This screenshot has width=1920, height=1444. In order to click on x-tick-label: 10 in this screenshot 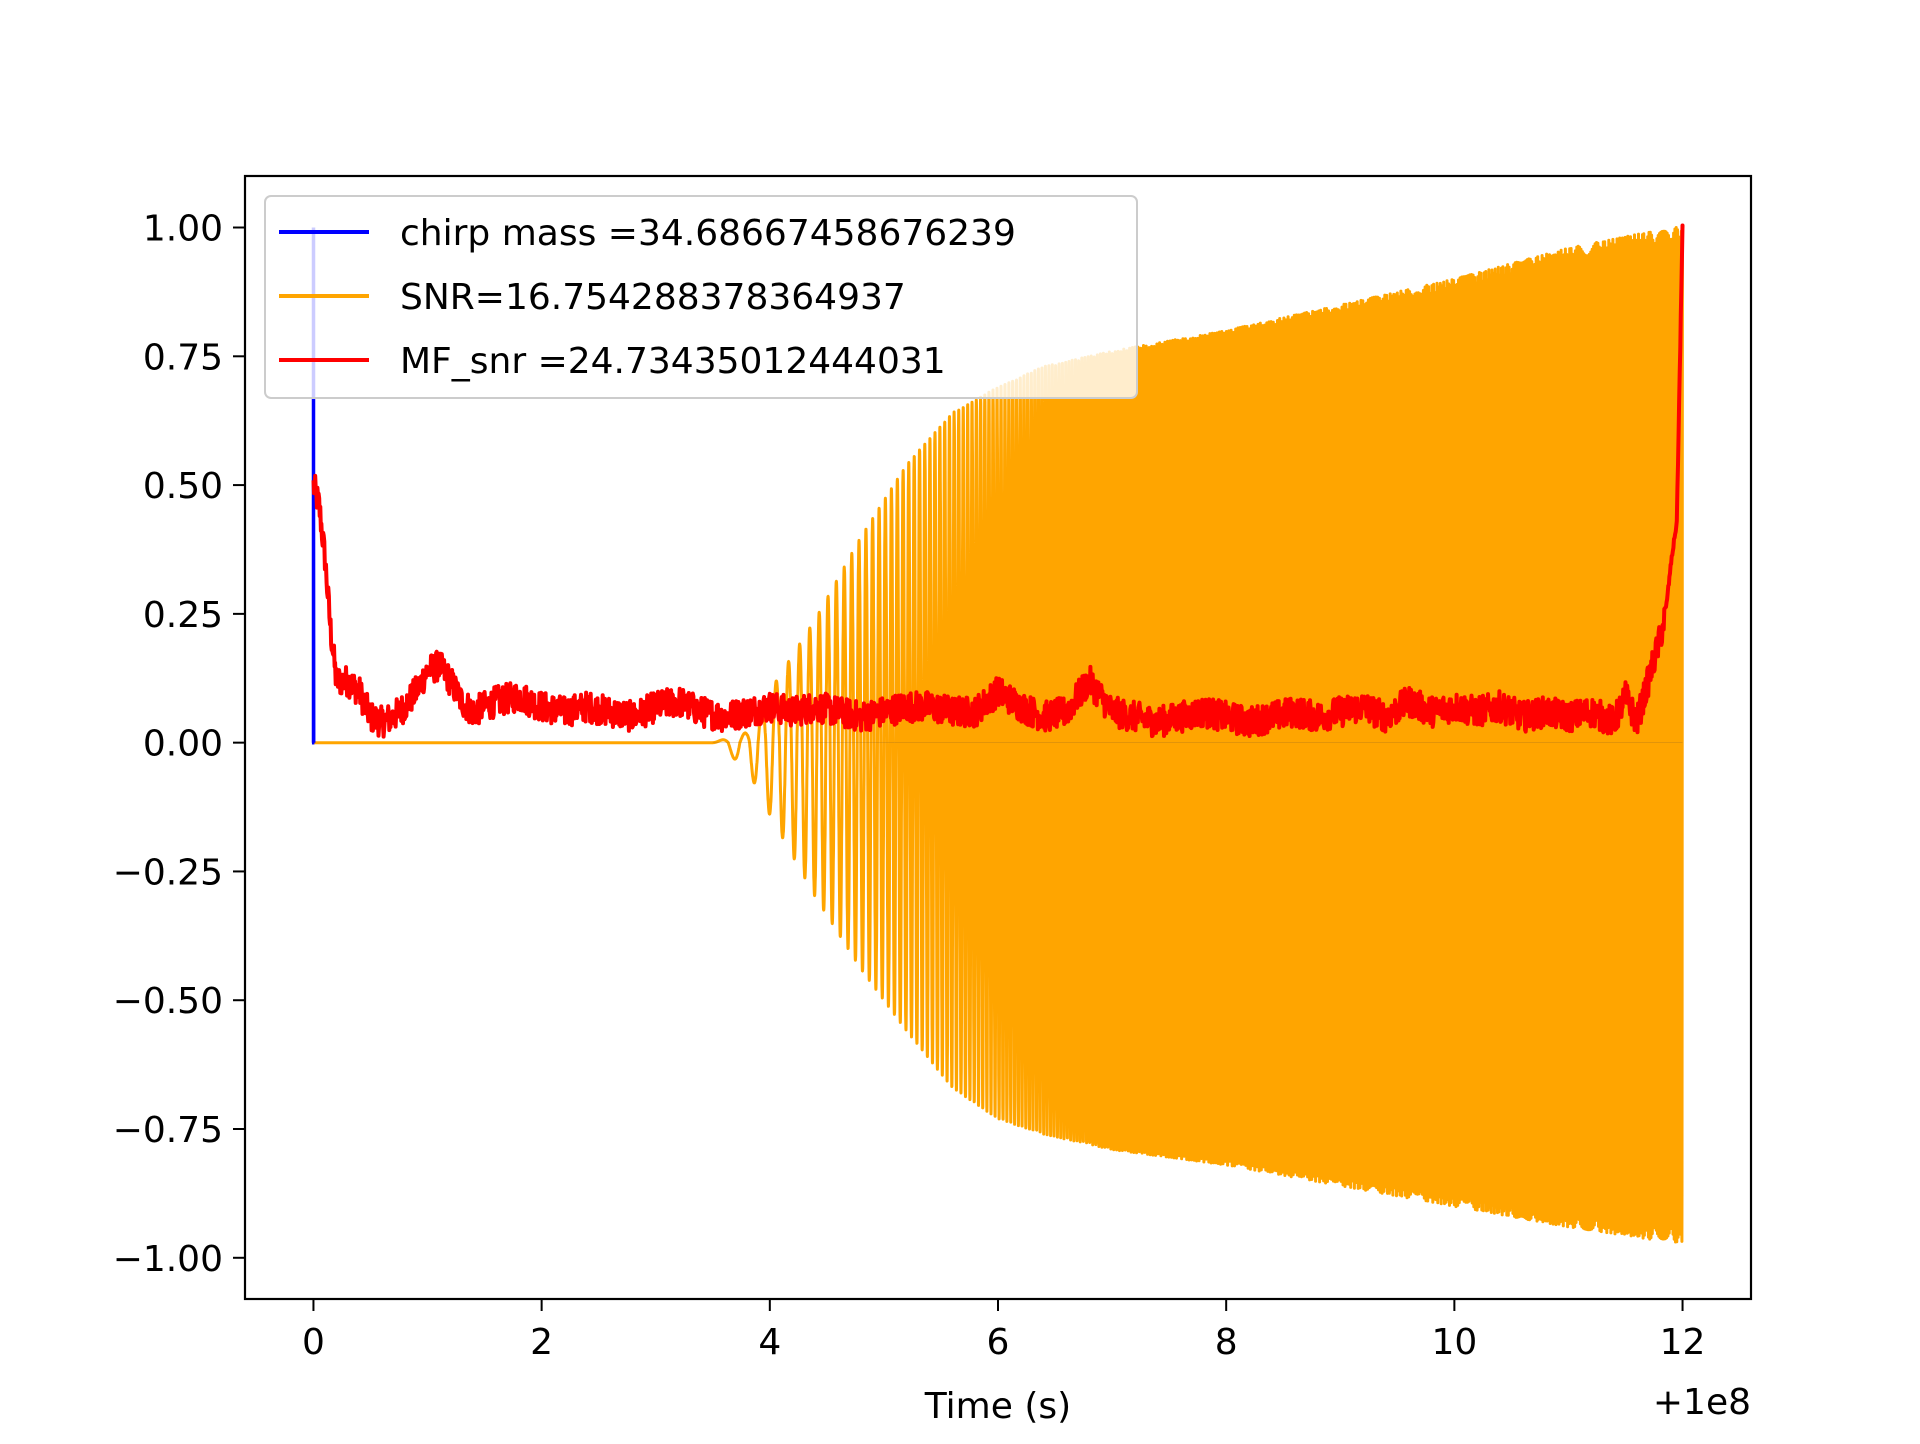, I will do `click(1454, 1342)`.